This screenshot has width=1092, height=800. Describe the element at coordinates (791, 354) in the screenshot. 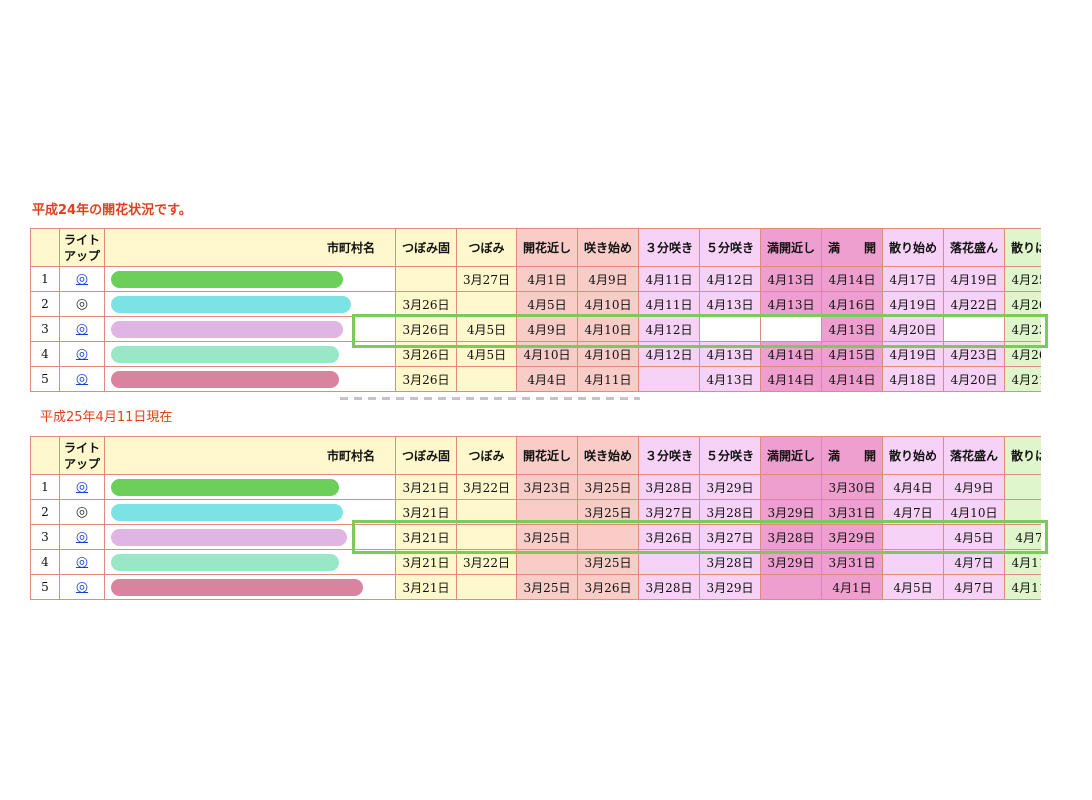

I see `date-mankai-chikashi: 4月14日` at that location.